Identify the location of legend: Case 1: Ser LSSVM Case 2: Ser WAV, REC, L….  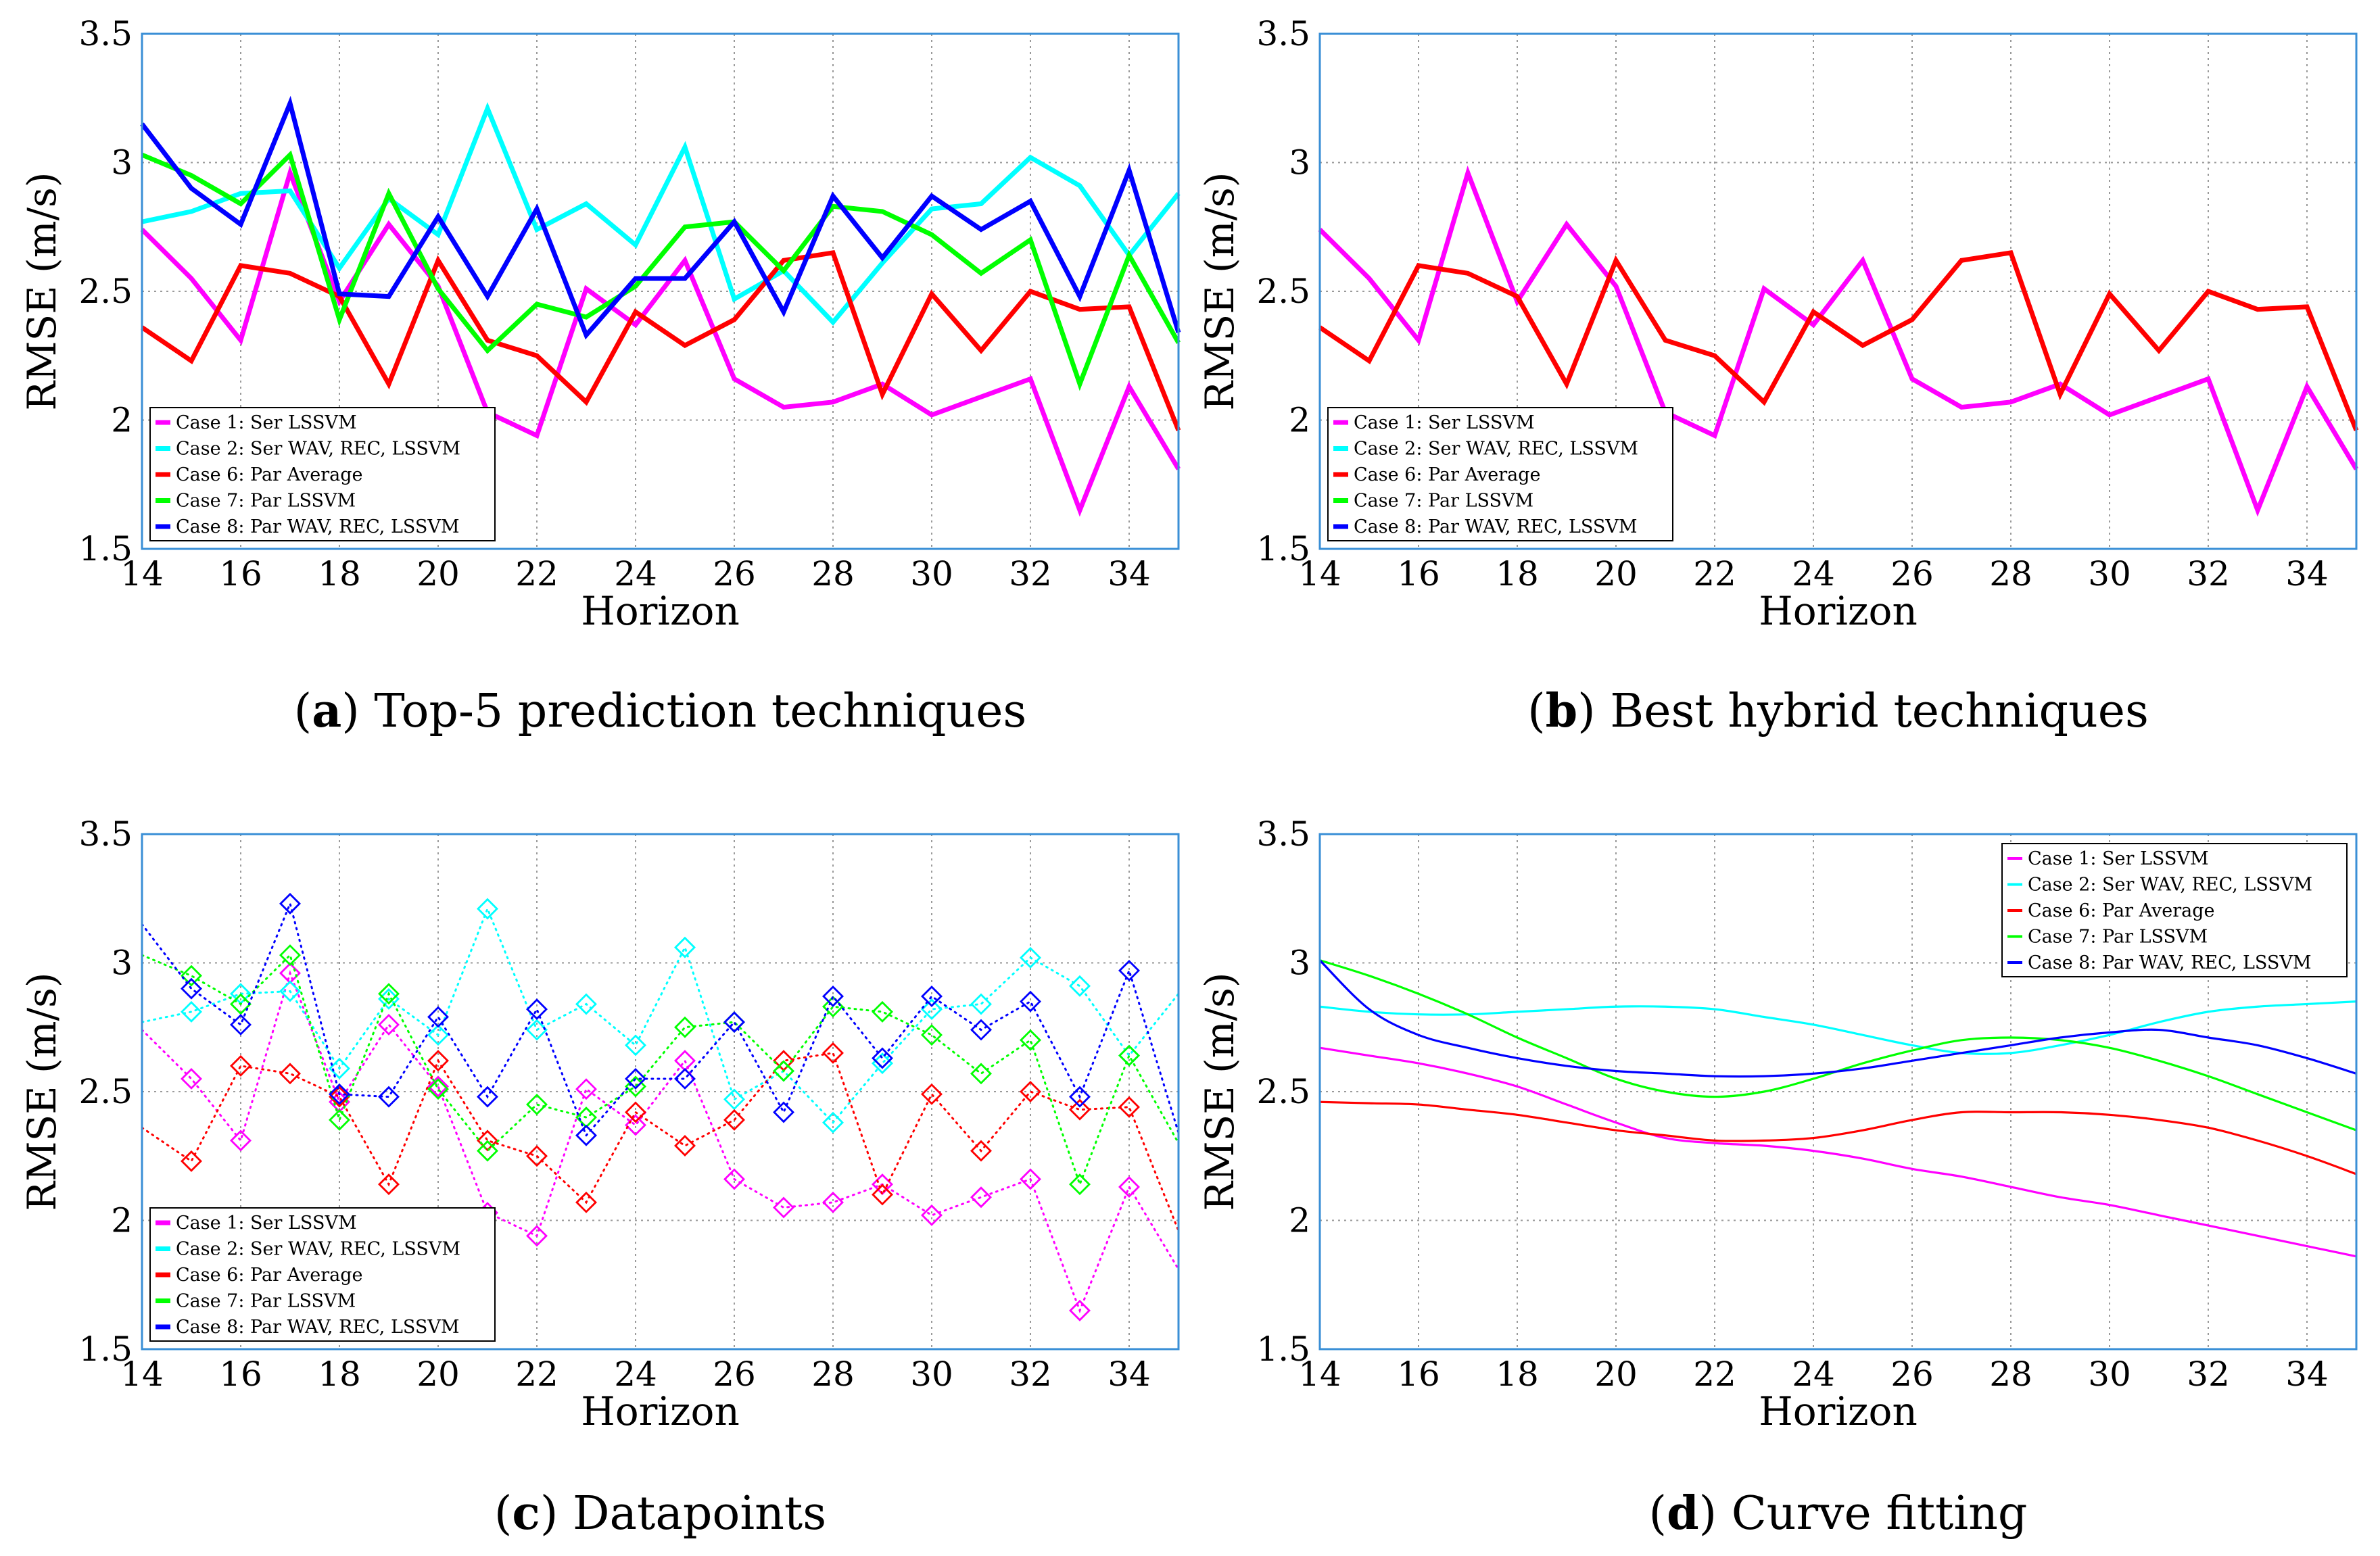
(323, 474).